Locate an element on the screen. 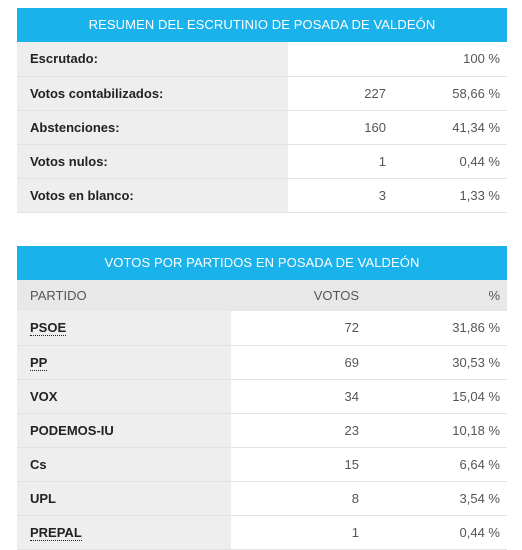 The width and height of the screenshot is (522, 550). party-pct: 15,04 % is located at coordinates (433, 396).